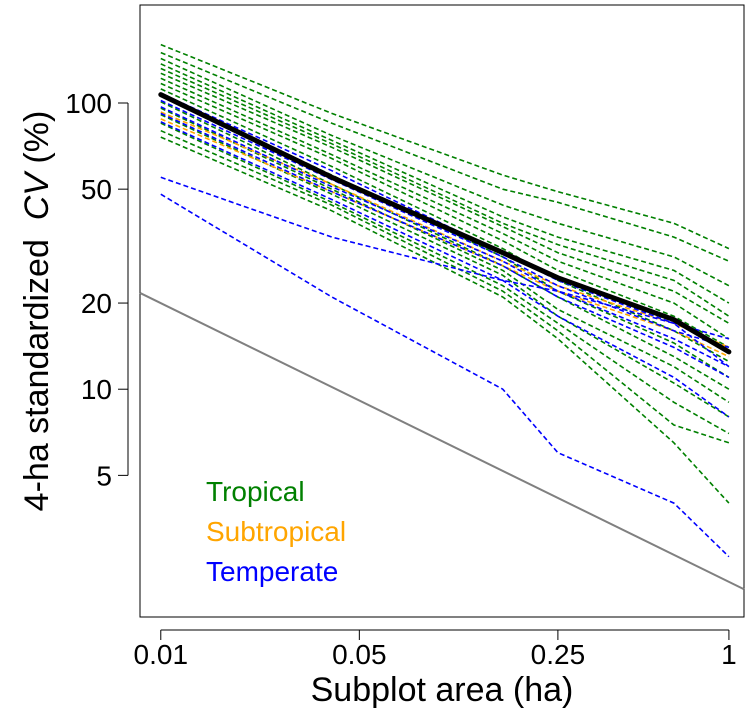 This screenshot has height=713, width=745. Describe the element at coordinates (37, 195) in the screenshot. I see `y-axis-label-cv: CV` at that location.